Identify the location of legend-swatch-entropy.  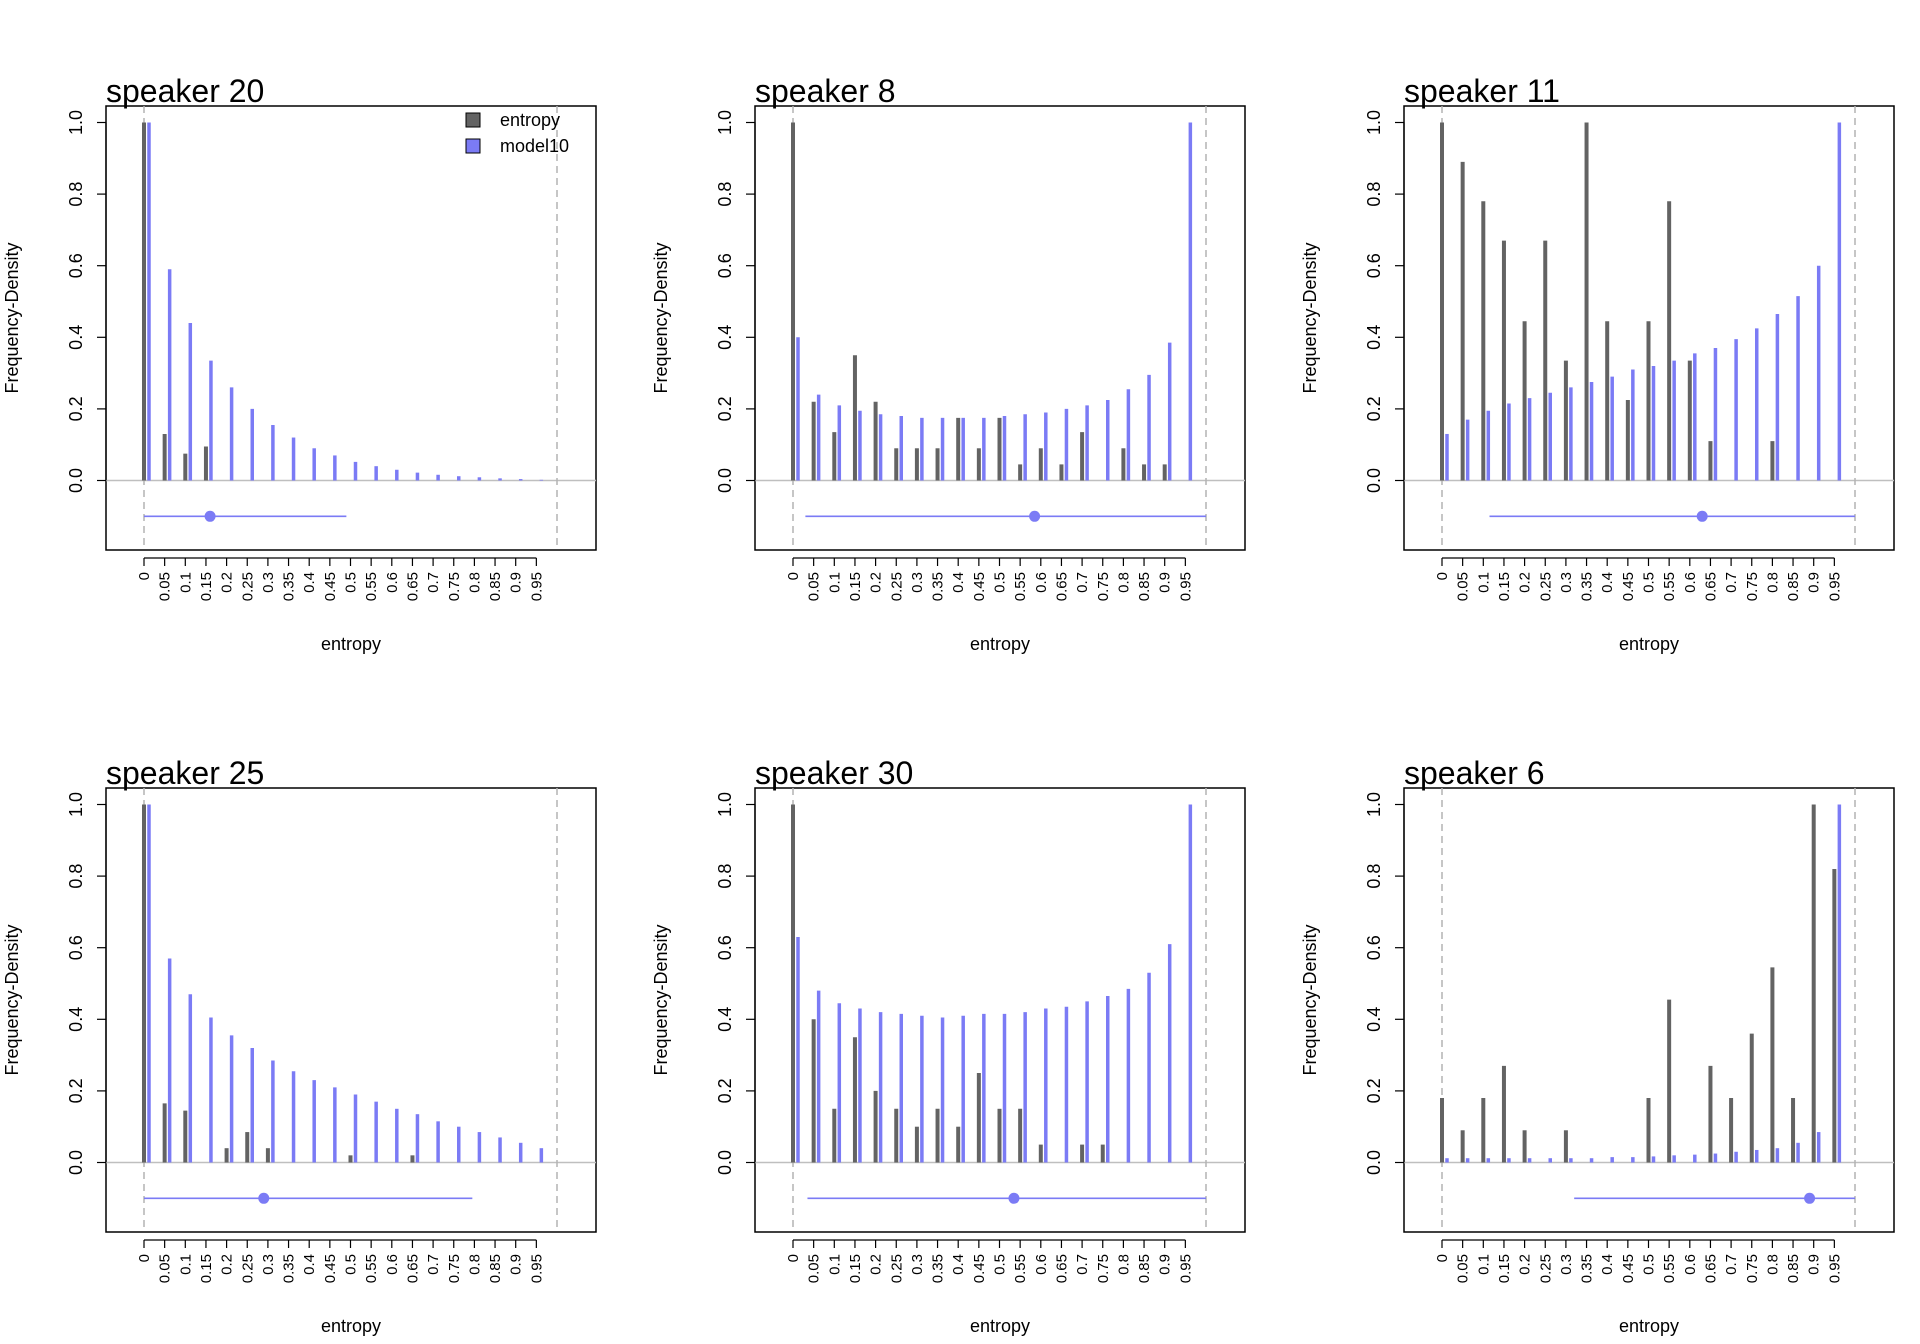
(473, 120).